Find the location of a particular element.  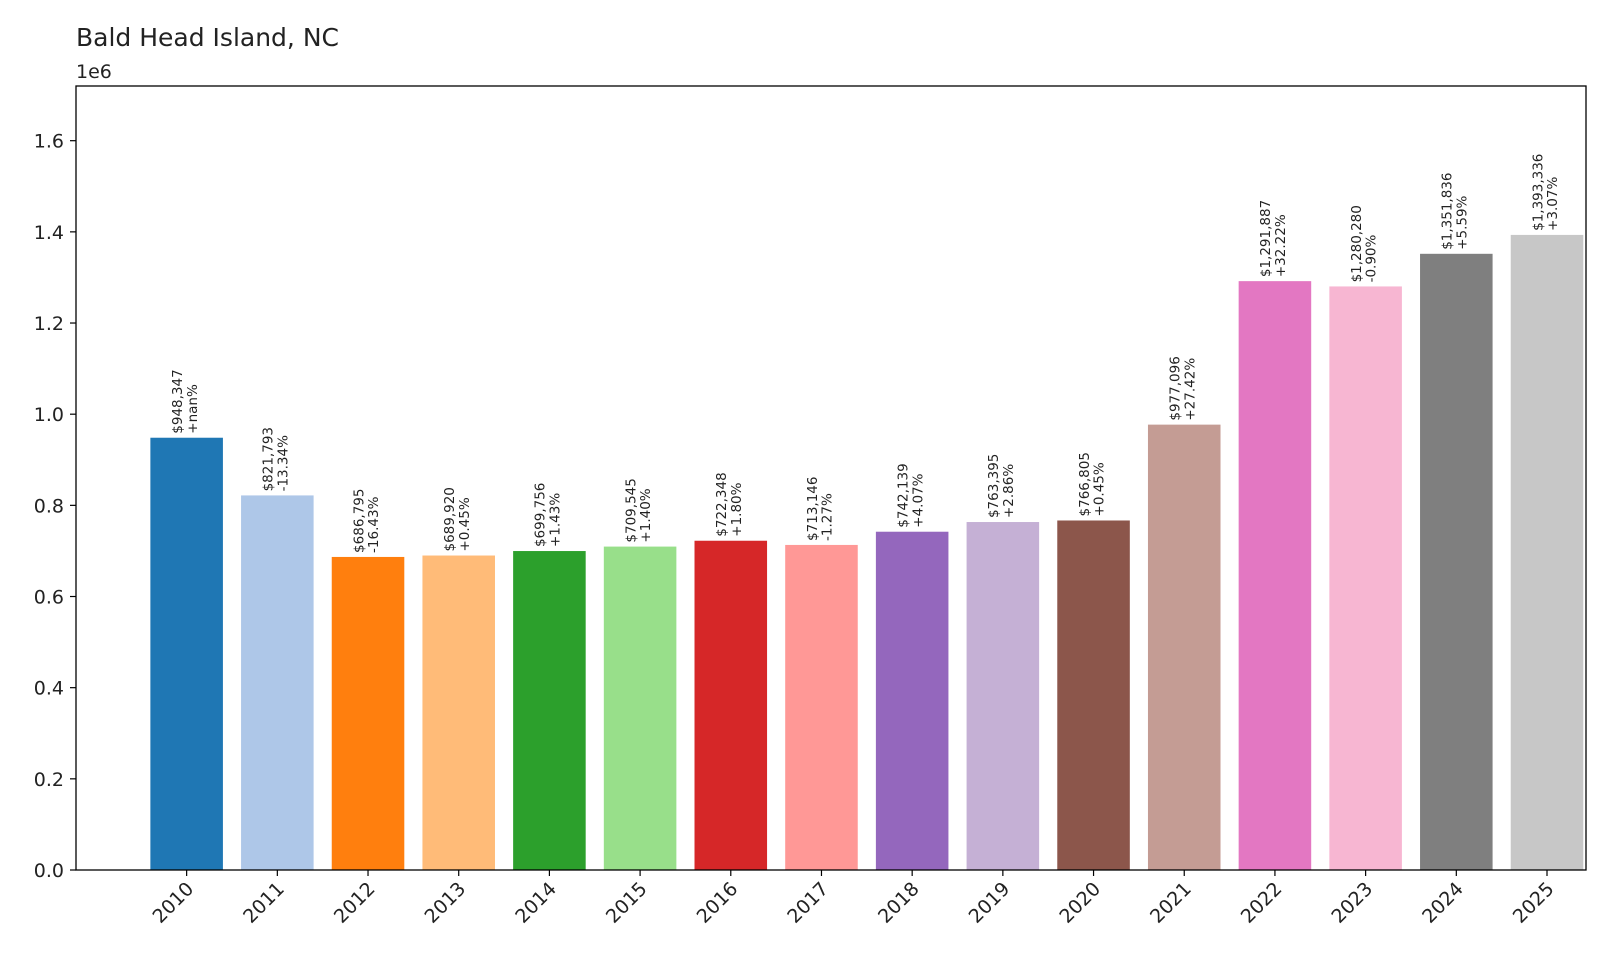

bar-2018 is located at coordinates (912, 700).